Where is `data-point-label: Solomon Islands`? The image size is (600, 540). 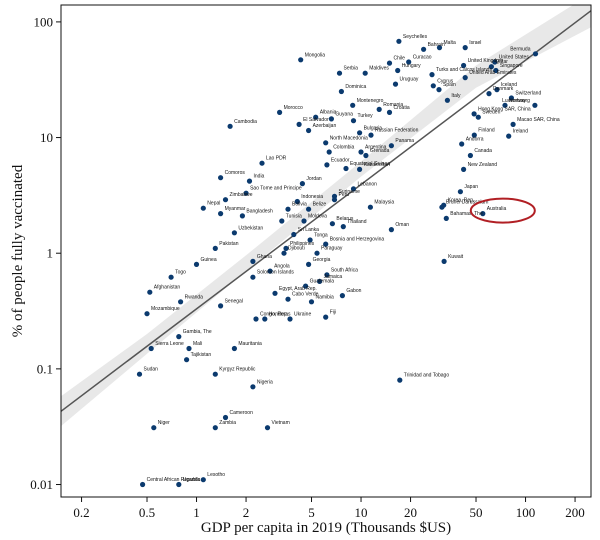
data-point-label: Solomon Islands is located at coordinates (275, 273).